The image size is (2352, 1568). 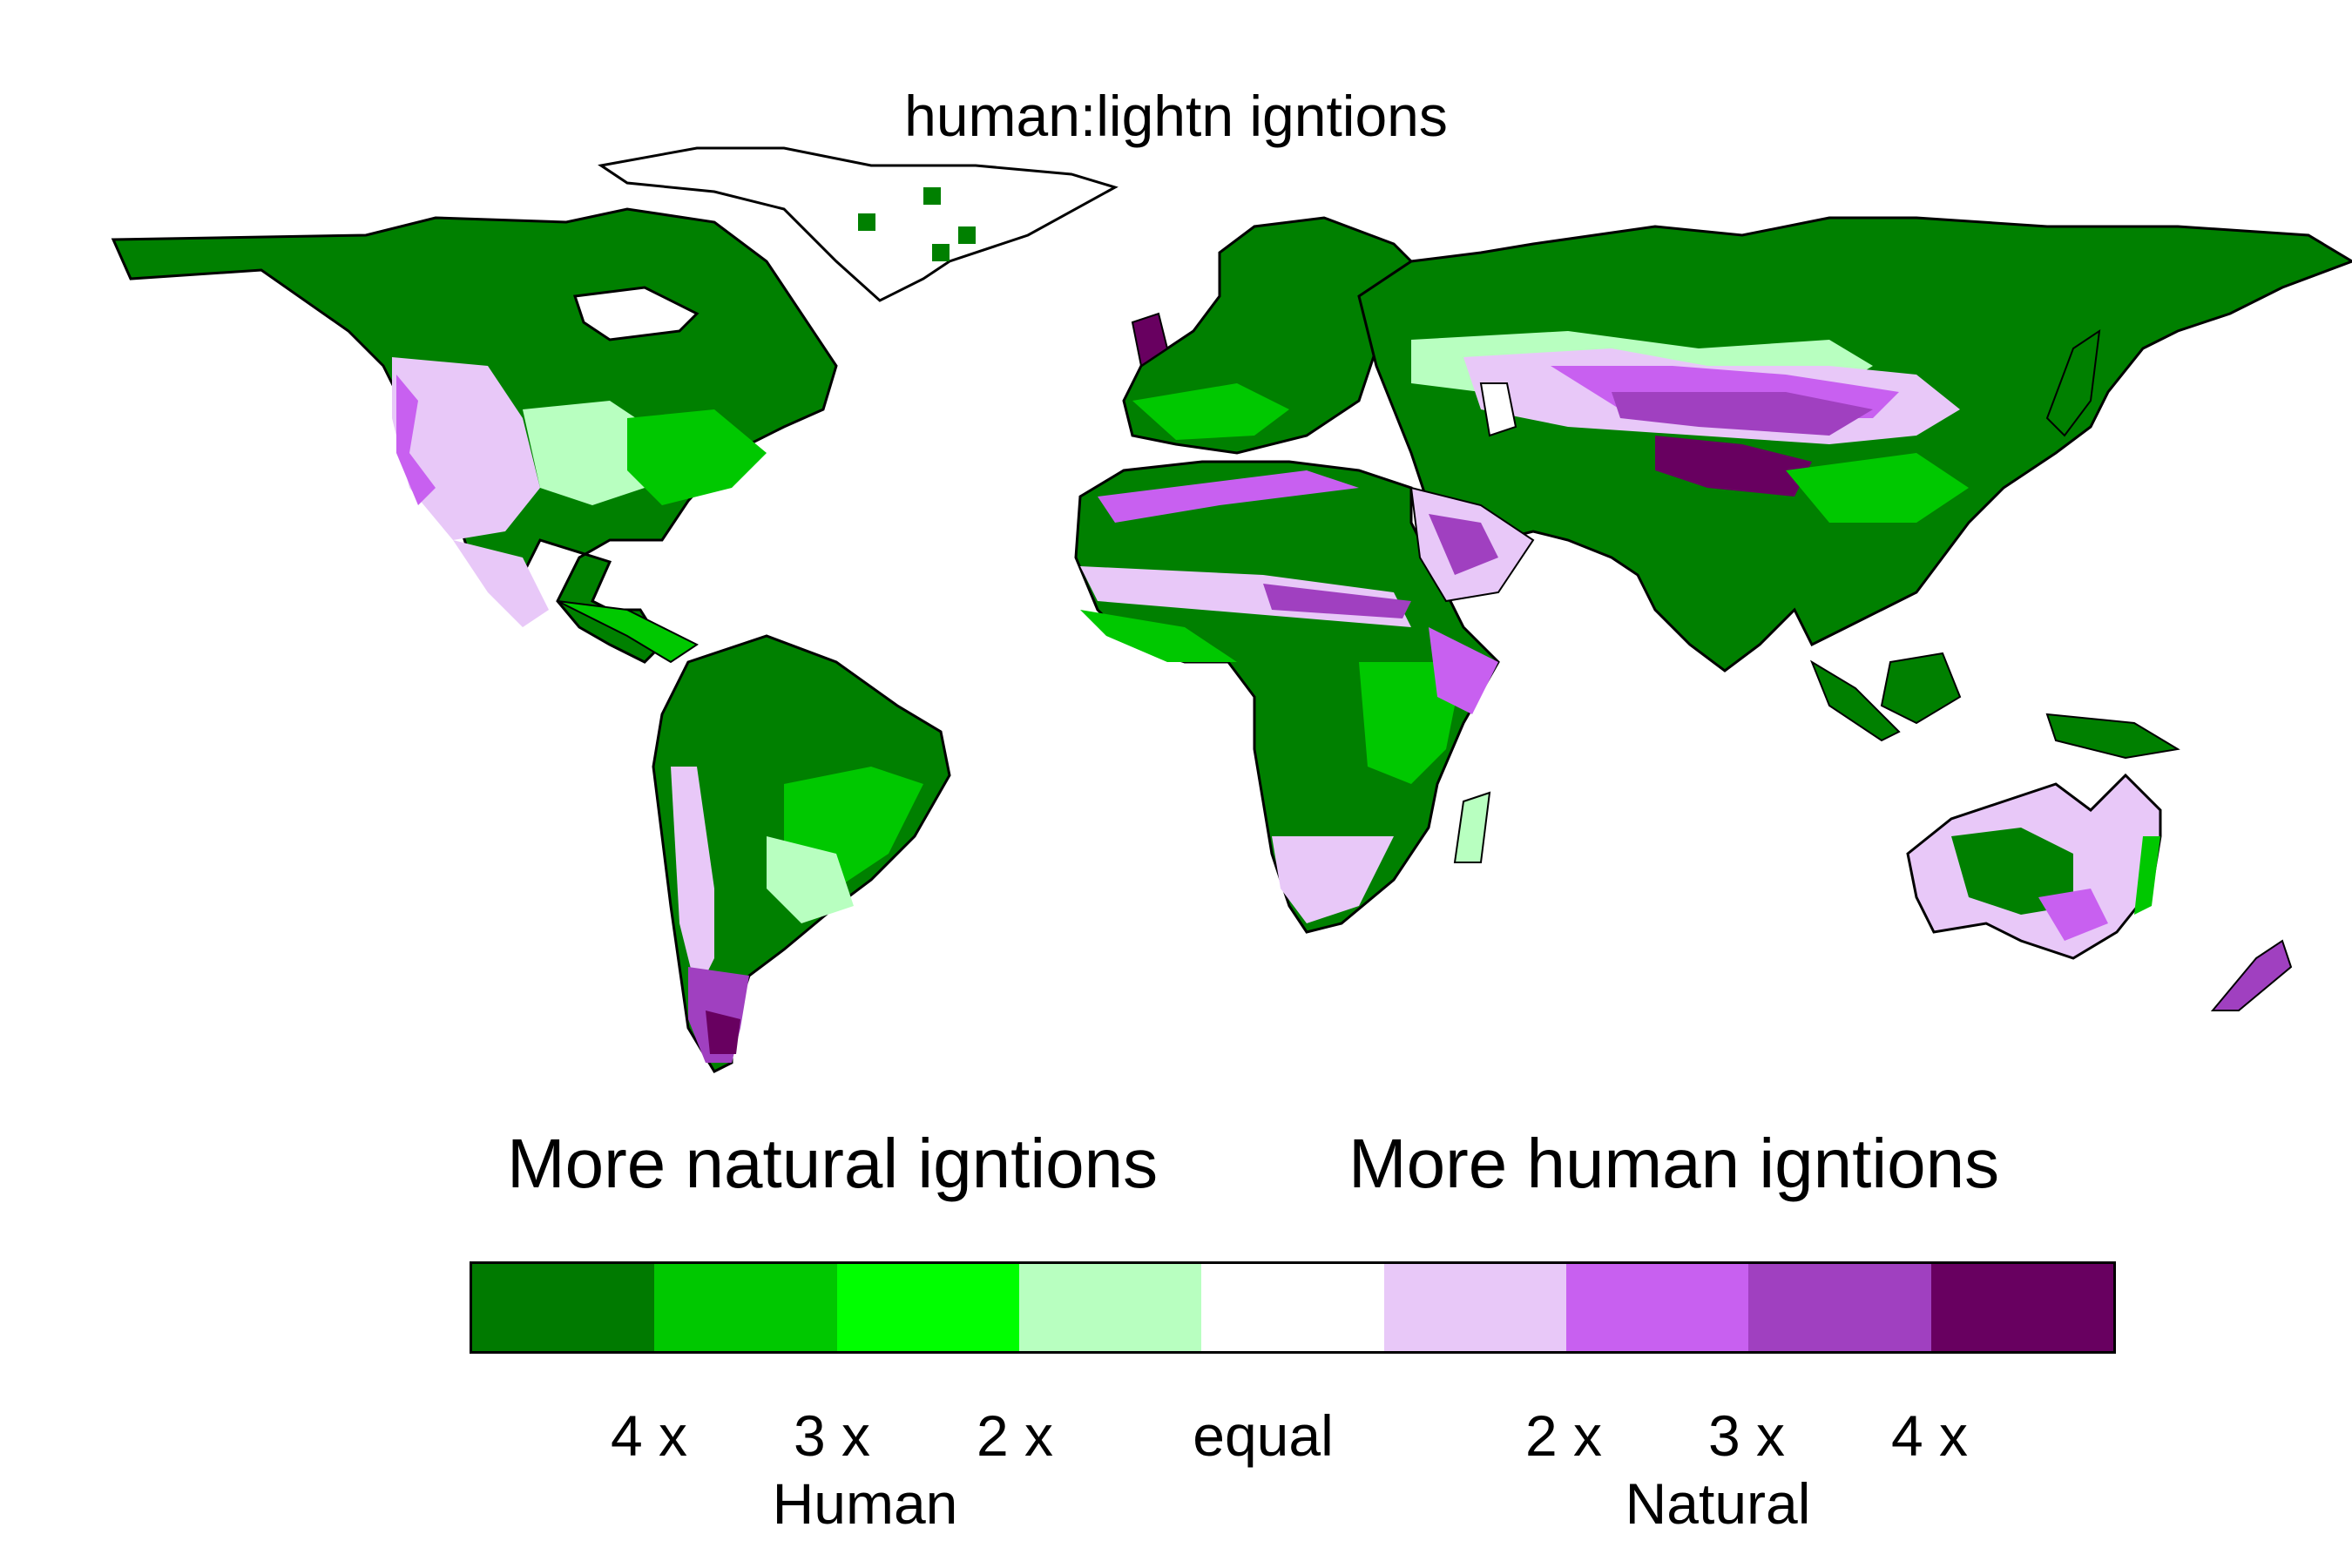 I want to click on new-guinea, so click(x=2112, y=736).